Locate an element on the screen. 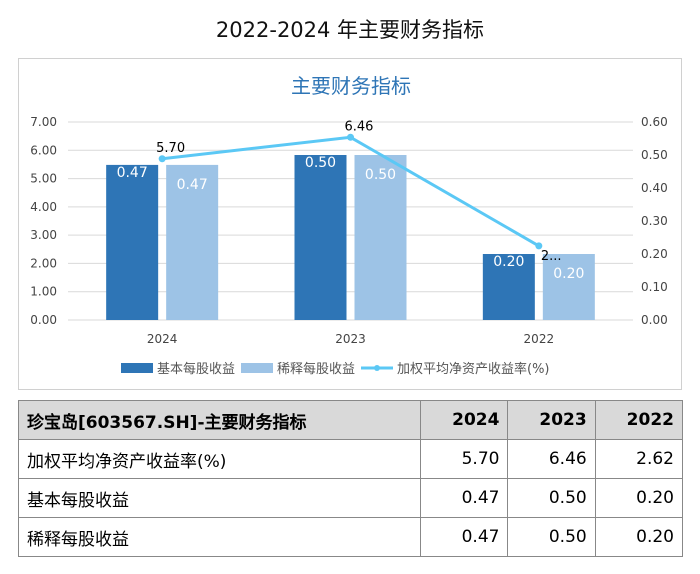  right-axis-tick: 0.20 is located at coordinates (654, 254).